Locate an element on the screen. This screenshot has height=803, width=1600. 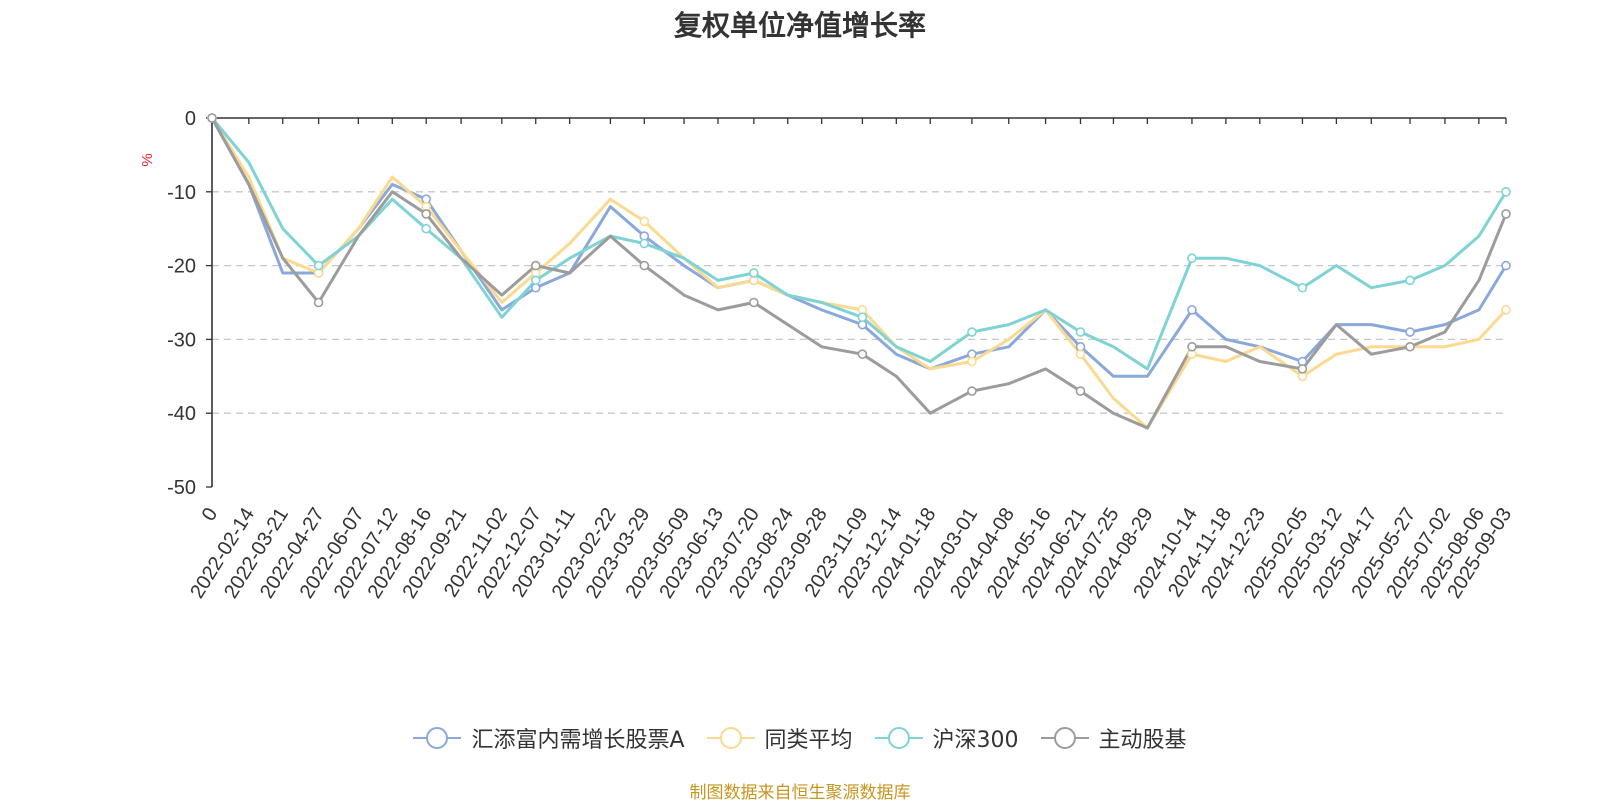
y-tick-labels: 0 -10 -20 -30 -40 -50 is located at coordinates (181, 303).